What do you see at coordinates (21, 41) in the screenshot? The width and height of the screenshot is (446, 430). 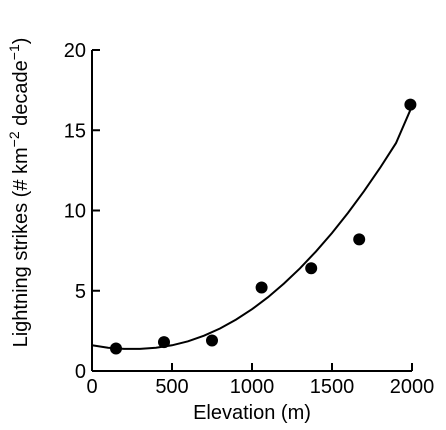 I see `y-axis-title-part3: )` at bounding box center [21, 41].